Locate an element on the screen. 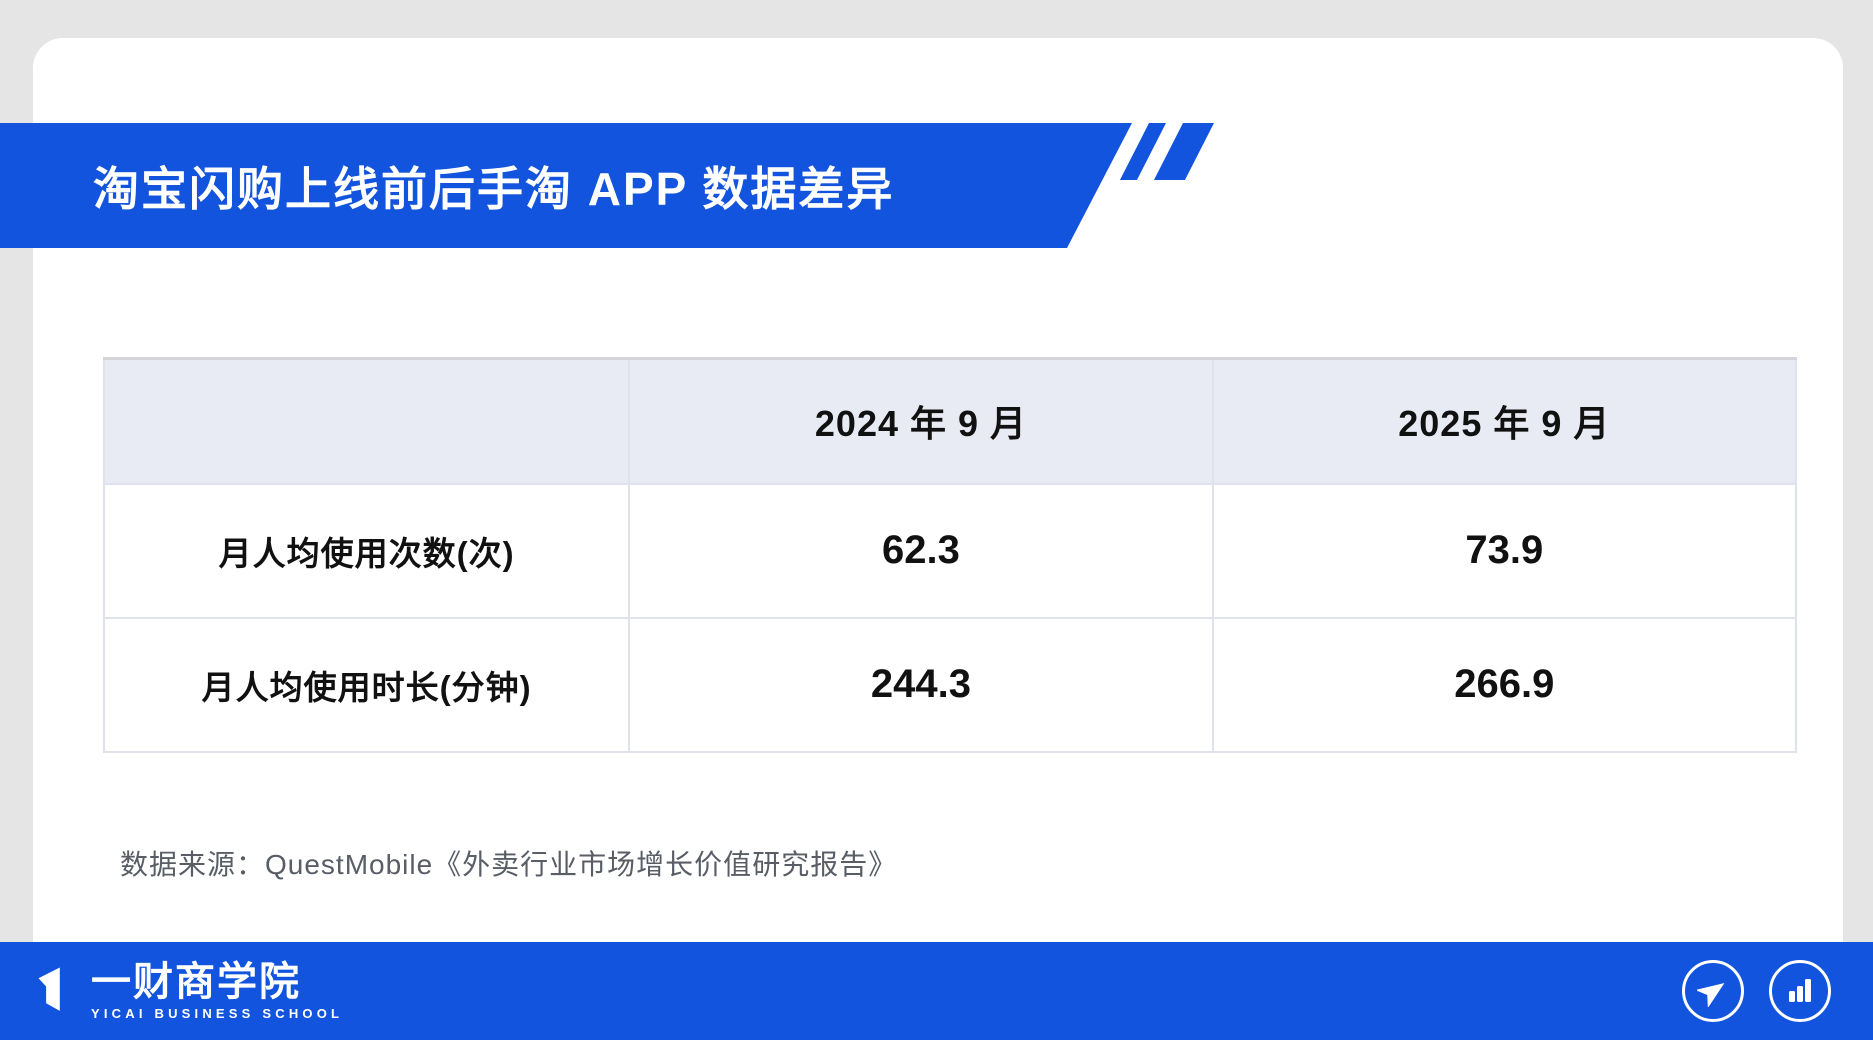  row-label-usage-duration: 月人均使用时长(分钟) is located at coordinates (366, 684).